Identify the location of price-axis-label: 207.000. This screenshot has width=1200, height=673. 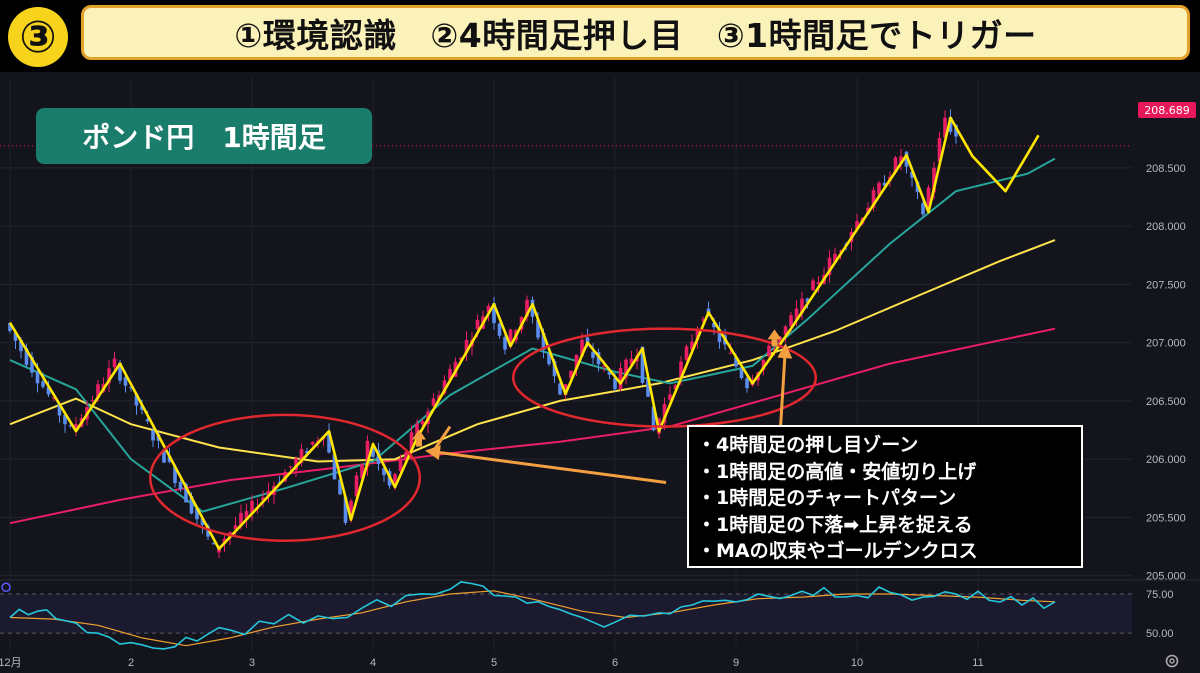
(1166, 344).